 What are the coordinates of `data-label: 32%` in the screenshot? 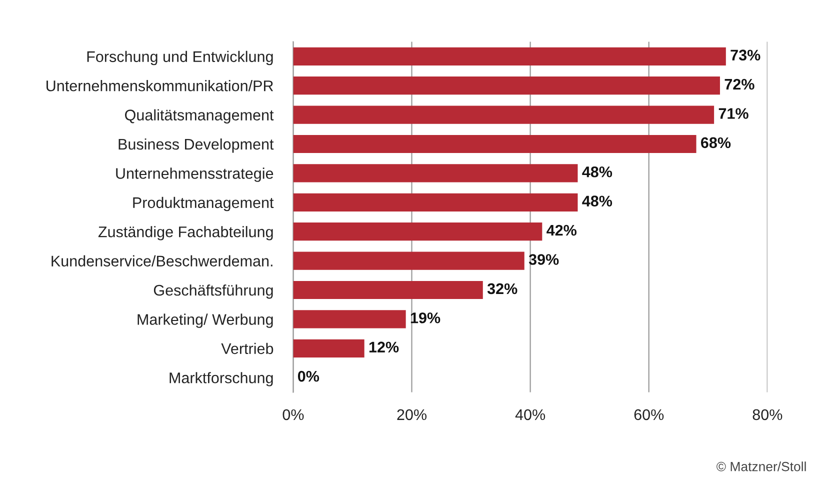 It's located at (502, 288).